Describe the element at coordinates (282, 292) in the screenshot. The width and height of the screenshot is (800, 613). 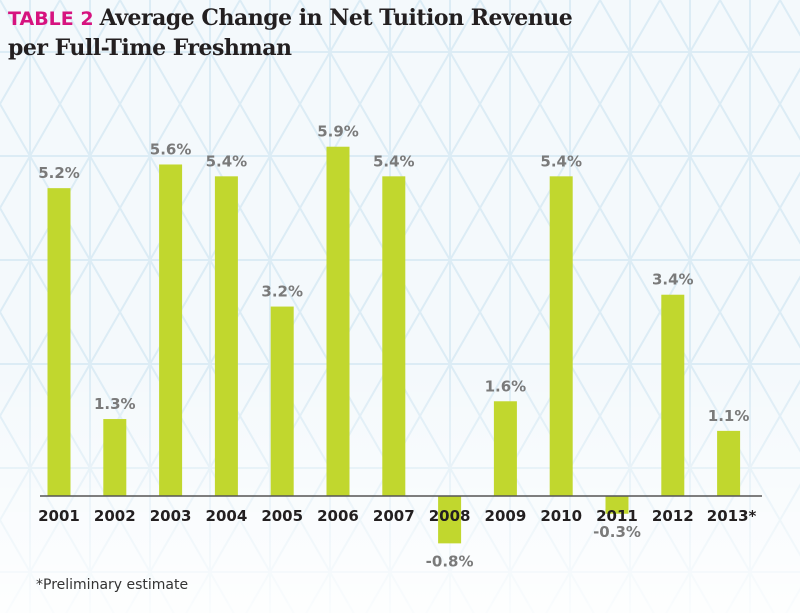
I see `data-label: 3.2%` at that location.